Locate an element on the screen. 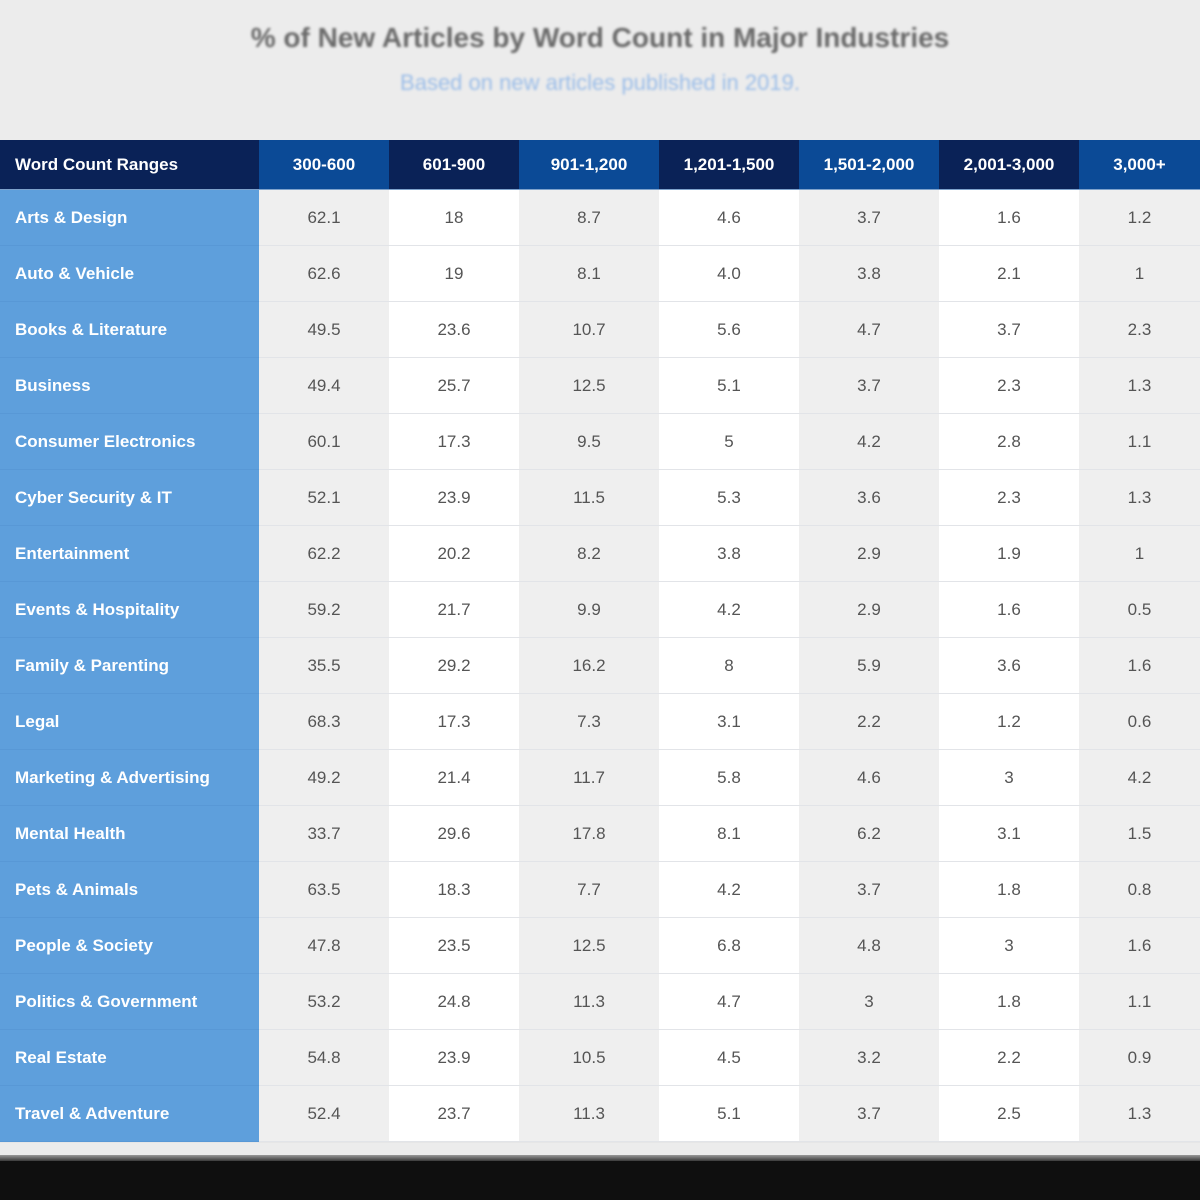 This screenshot has height=1200, width=1200. data-cell: 0.5 is located at coordinates (1139, 609).